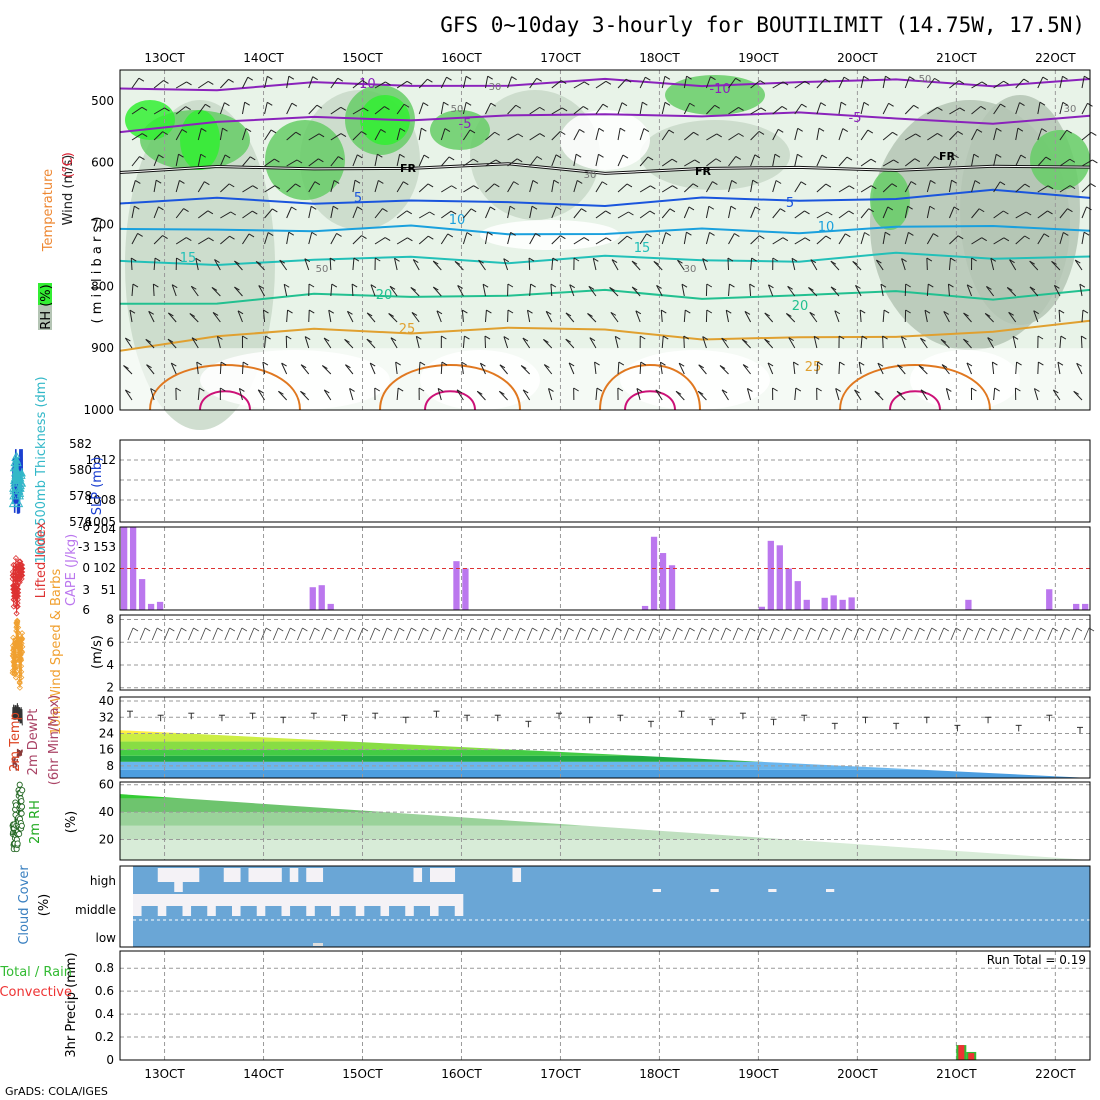  I want to click on total-rain-label: Total / Rain, so click(36, 972).